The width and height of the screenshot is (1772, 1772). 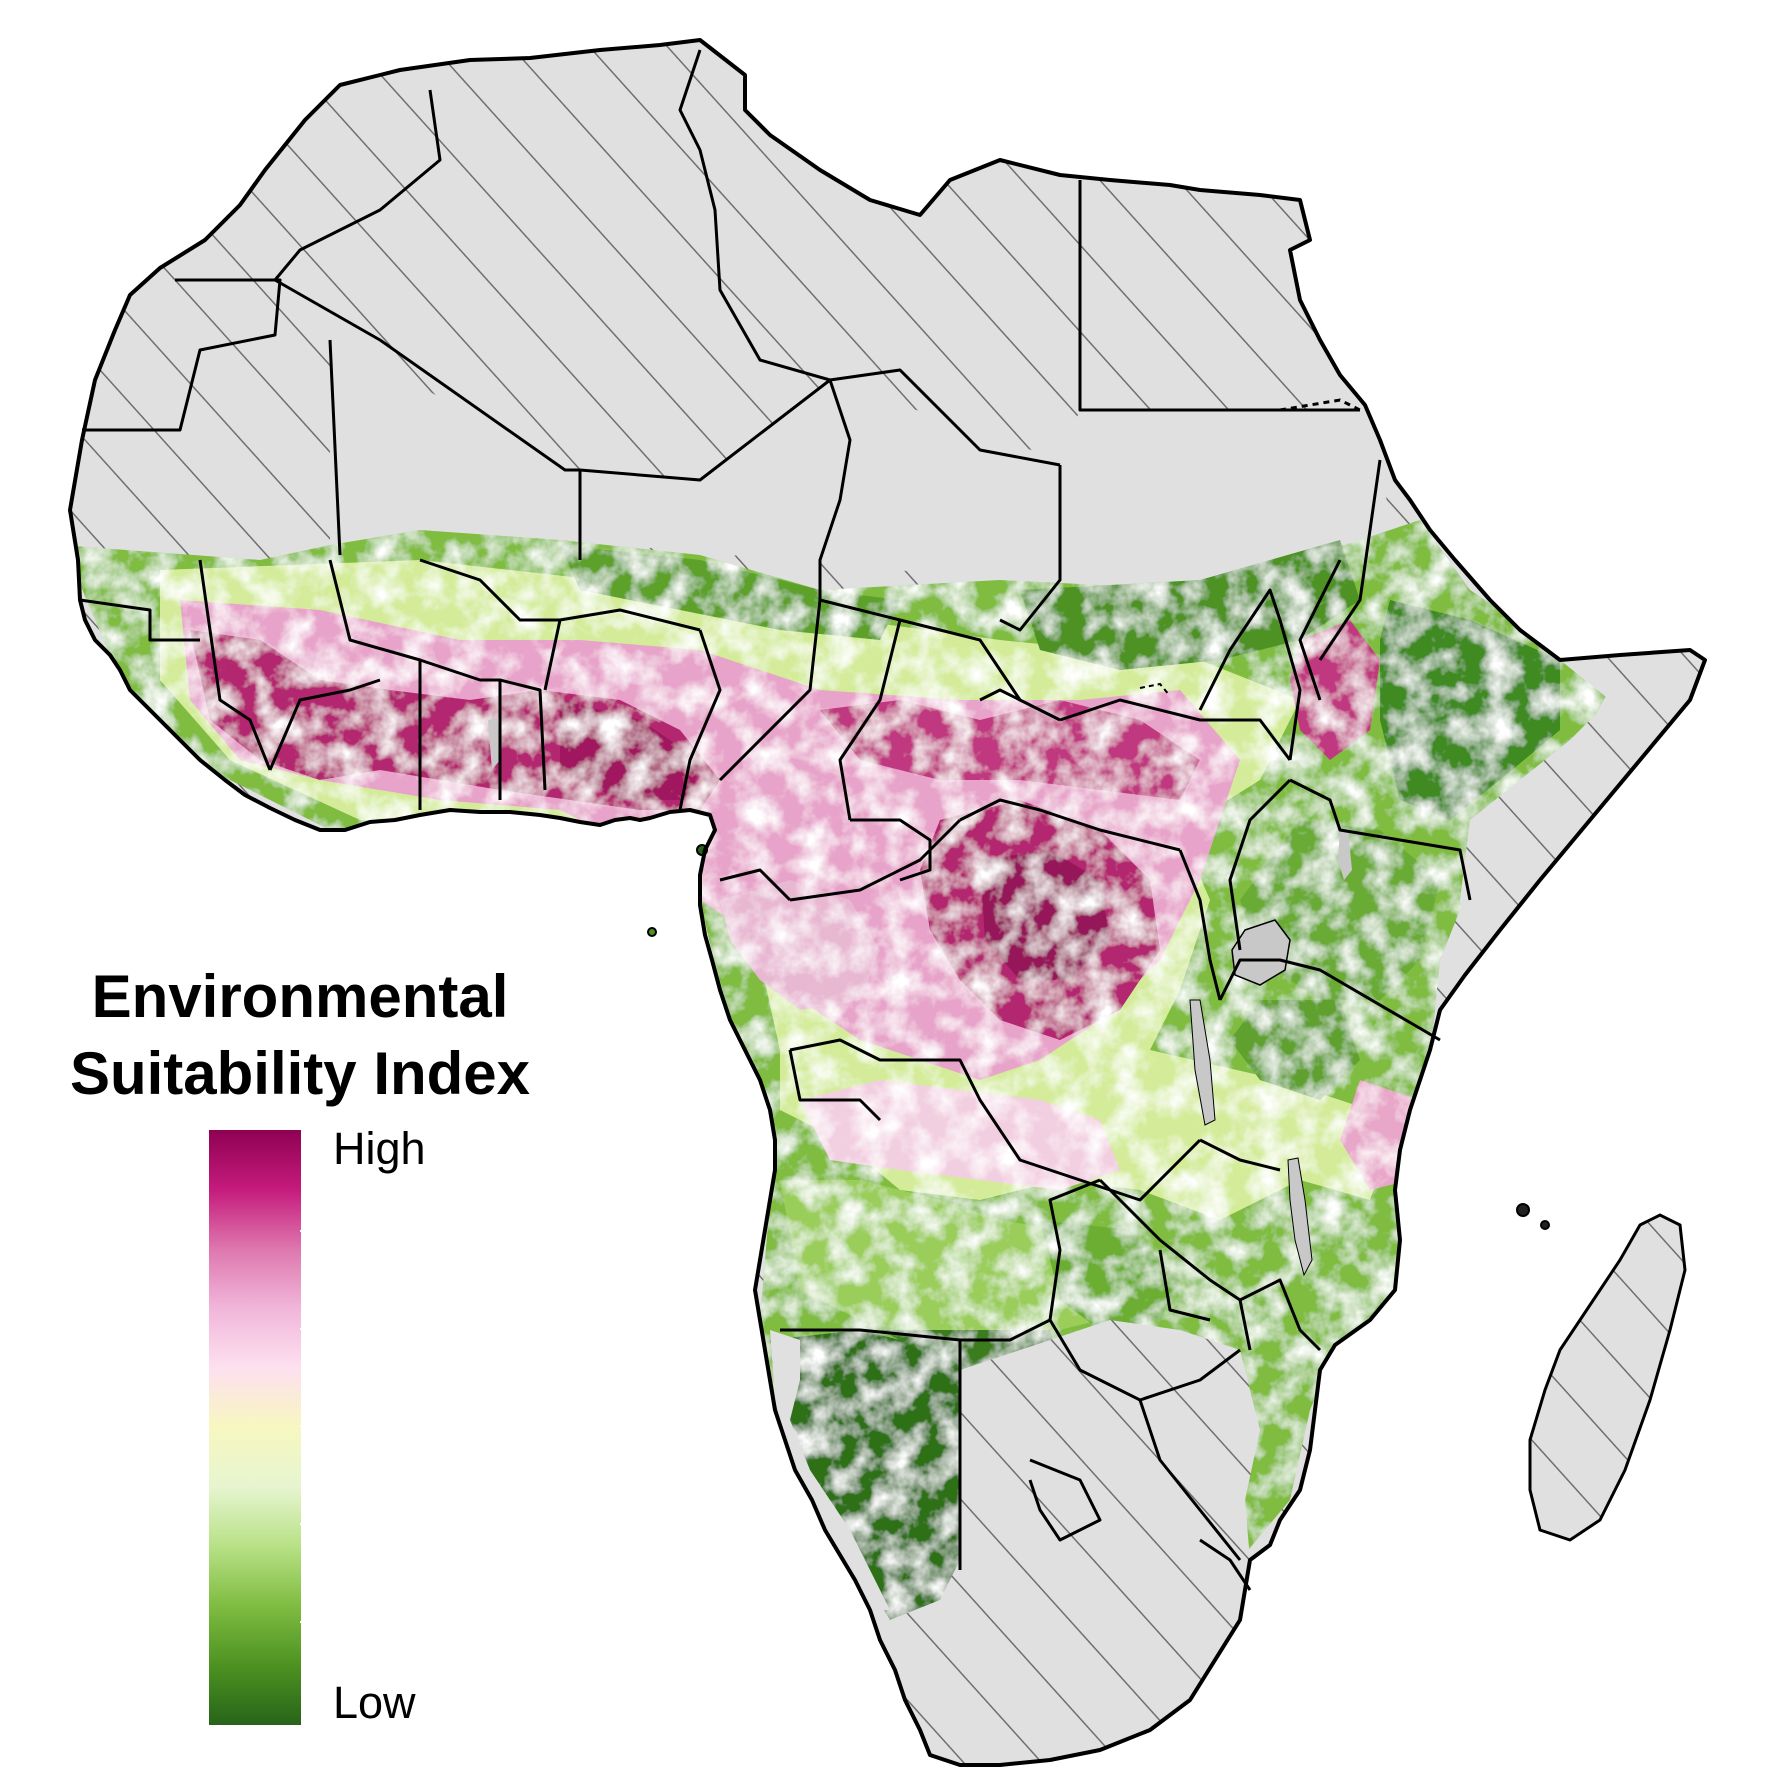 What do you see at coordinates (830, 1470) in the screenshot?
I see `namib-coast-grey` at bounding box center [830, 1470].